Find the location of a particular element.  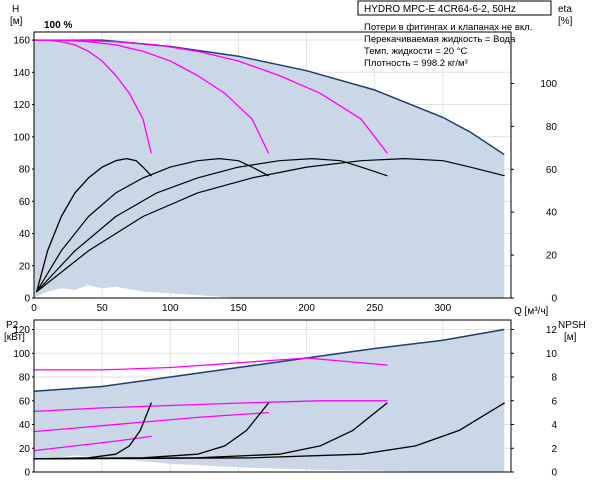

y-left-unit-top: [м] is located at coordinates (16, 21).